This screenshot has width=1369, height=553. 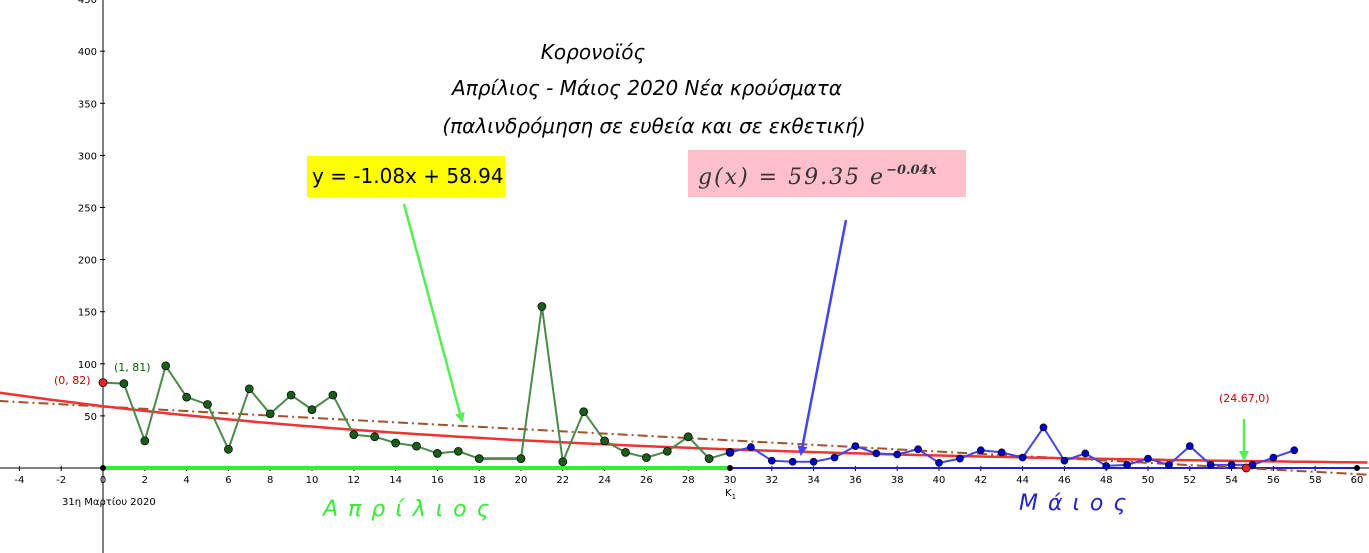 What do you see at coordinates (410, 509) in the screenshot?
I see `april-label: Απρίλιος` at bounding box center [410, 509].